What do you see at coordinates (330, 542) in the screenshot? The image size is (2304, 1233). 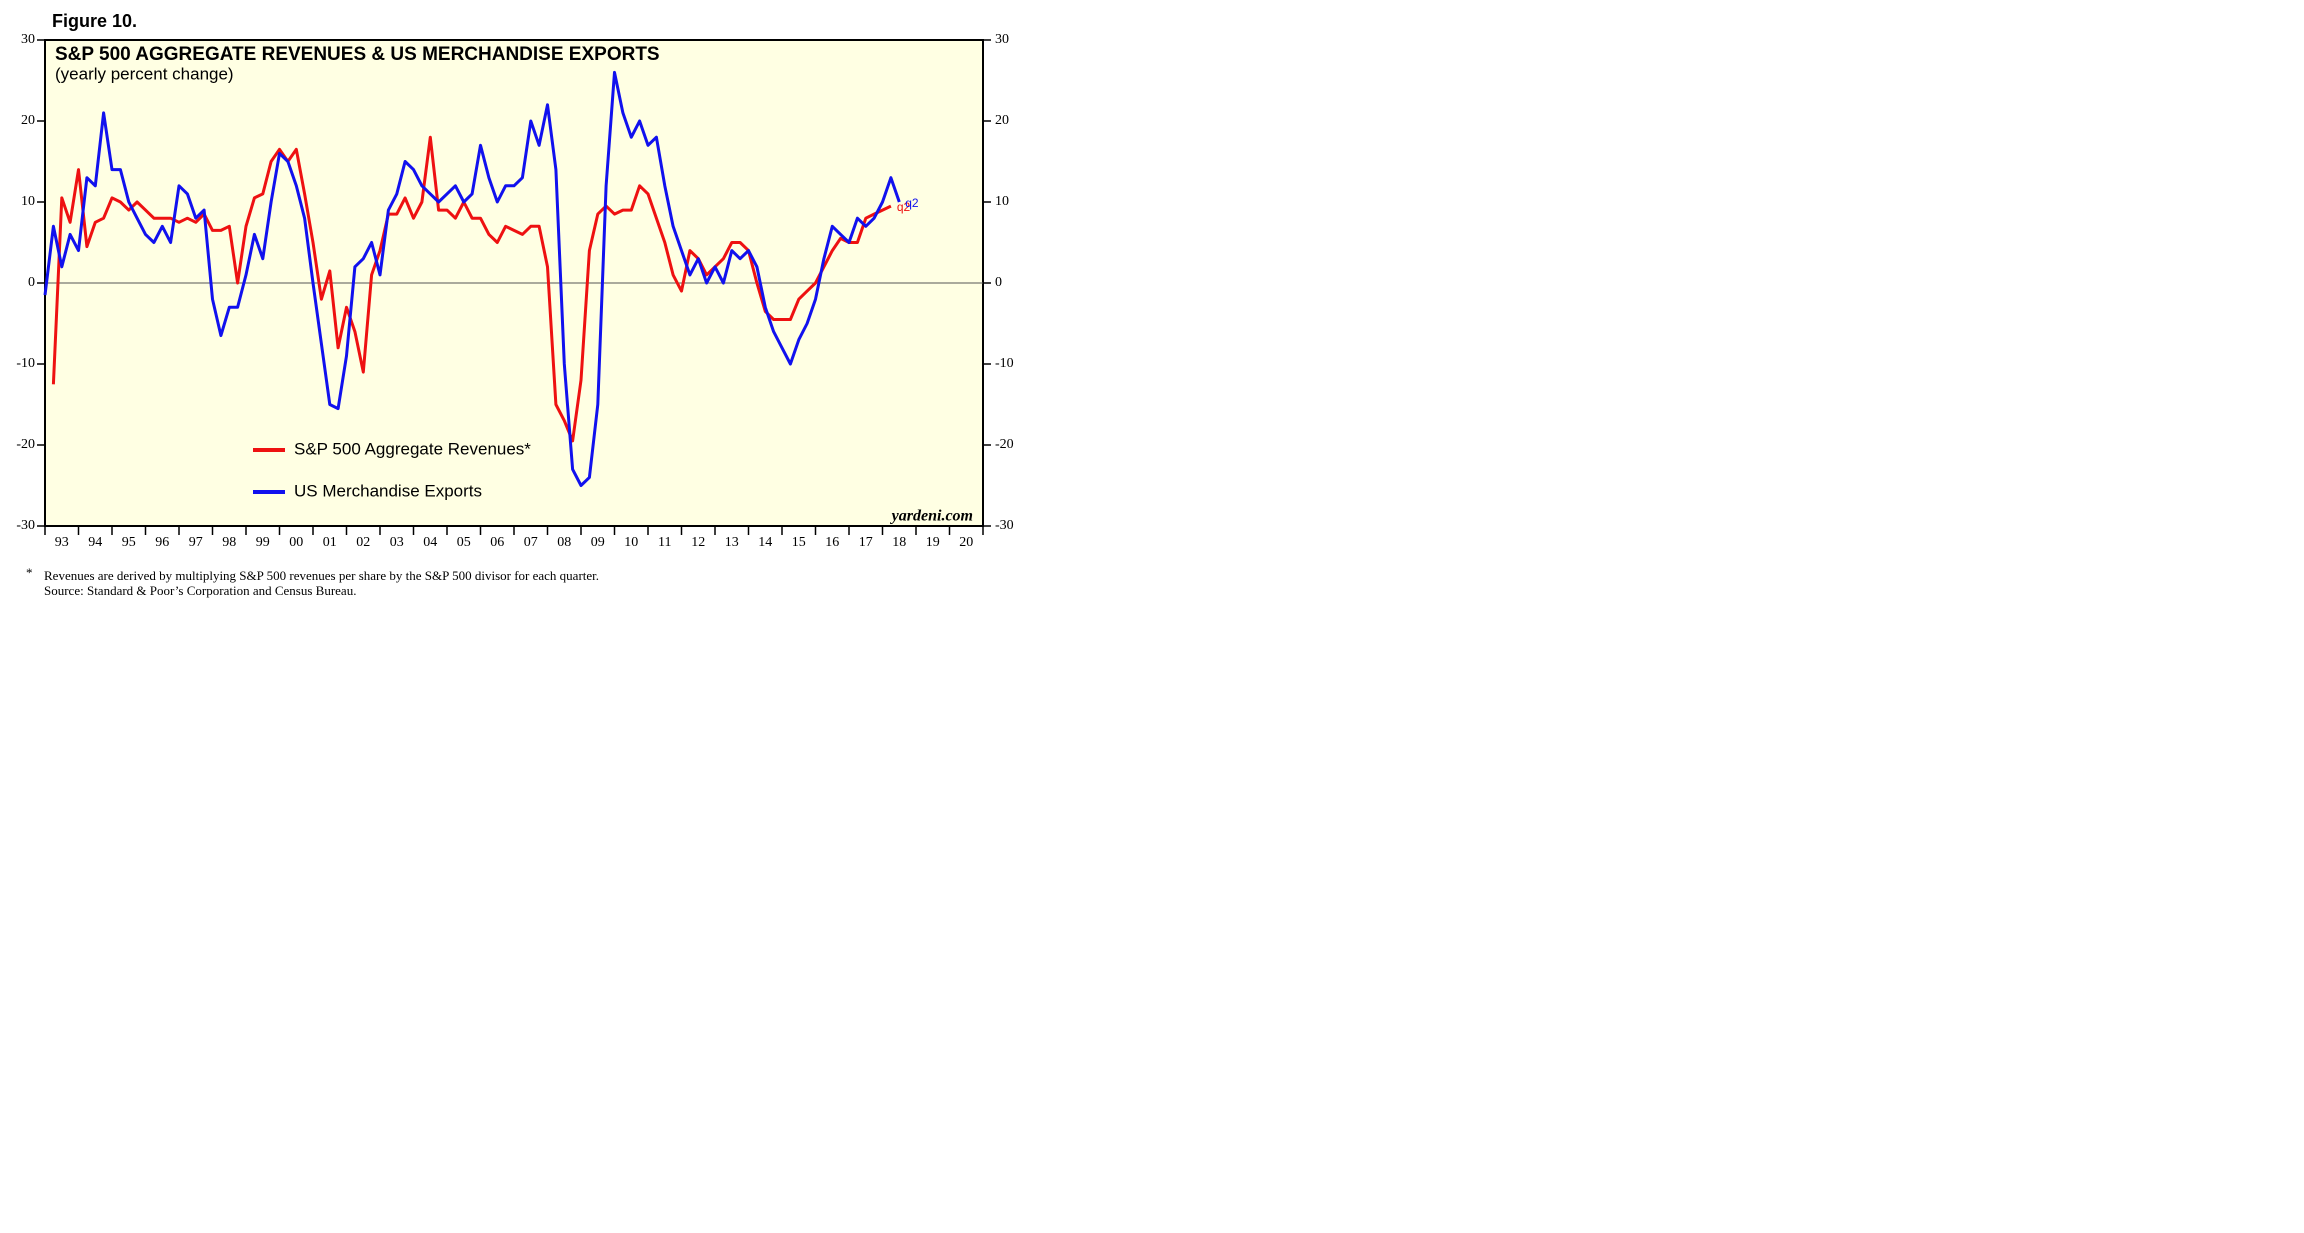 I see `x-tick-label: 01` at bounding box center [330, 542].